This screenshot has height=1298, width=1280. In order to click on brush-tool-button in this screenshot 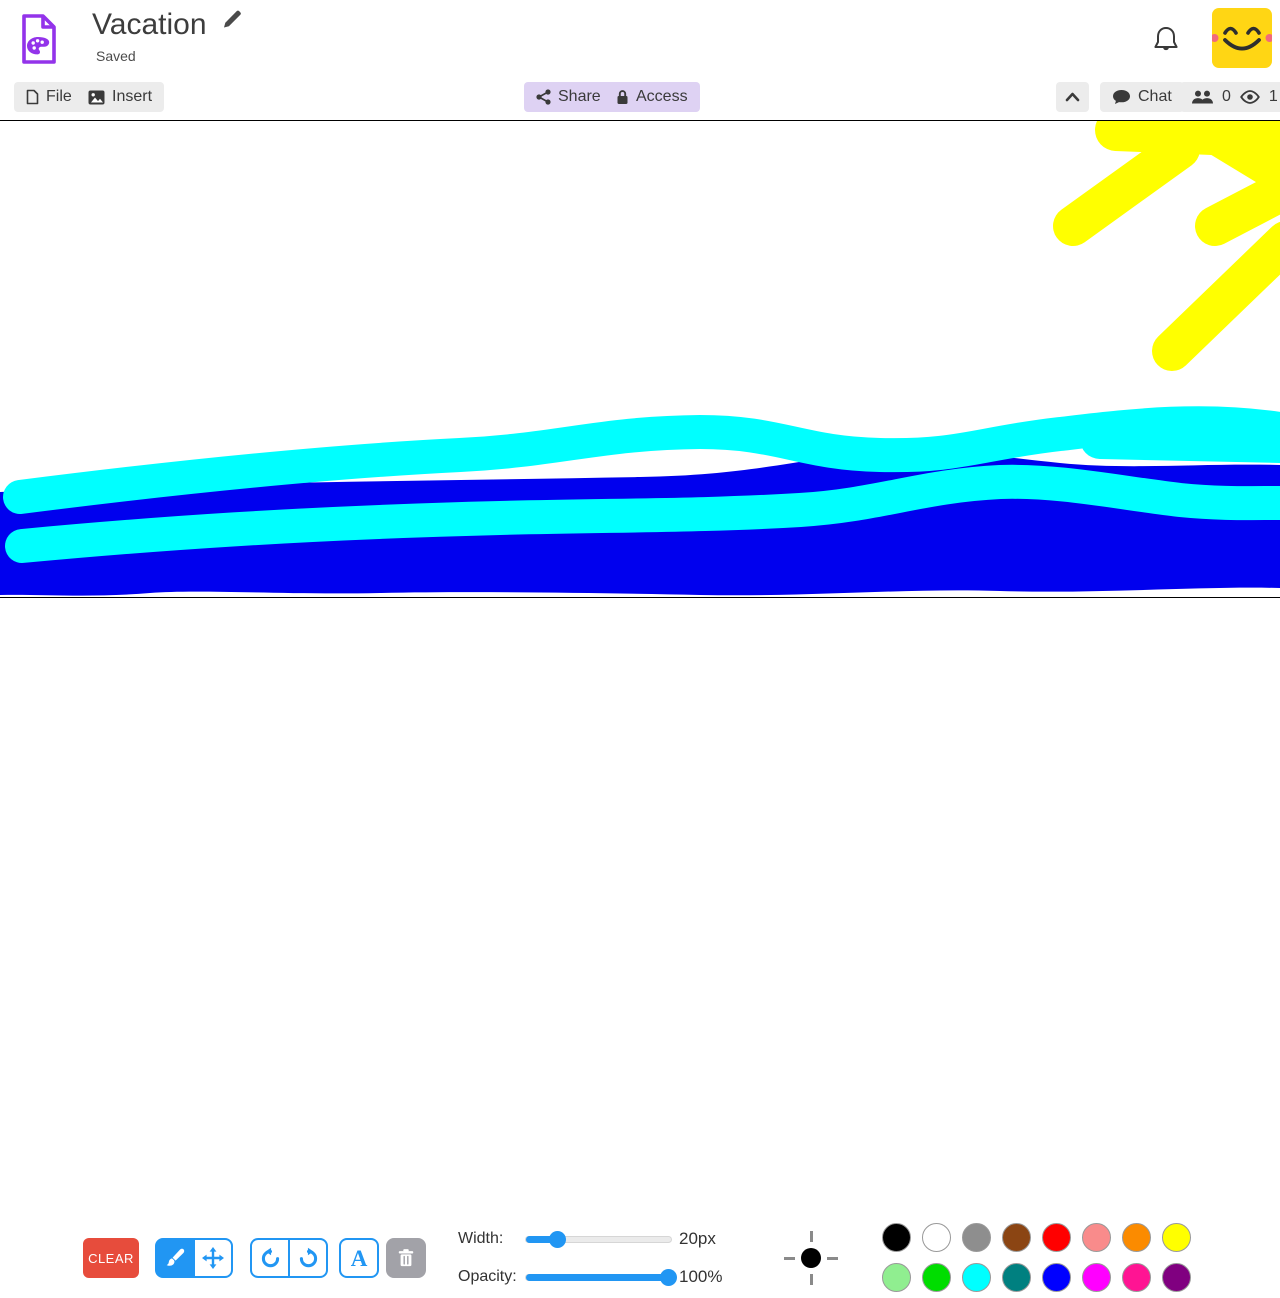, I will do `click(175, 1258)`.